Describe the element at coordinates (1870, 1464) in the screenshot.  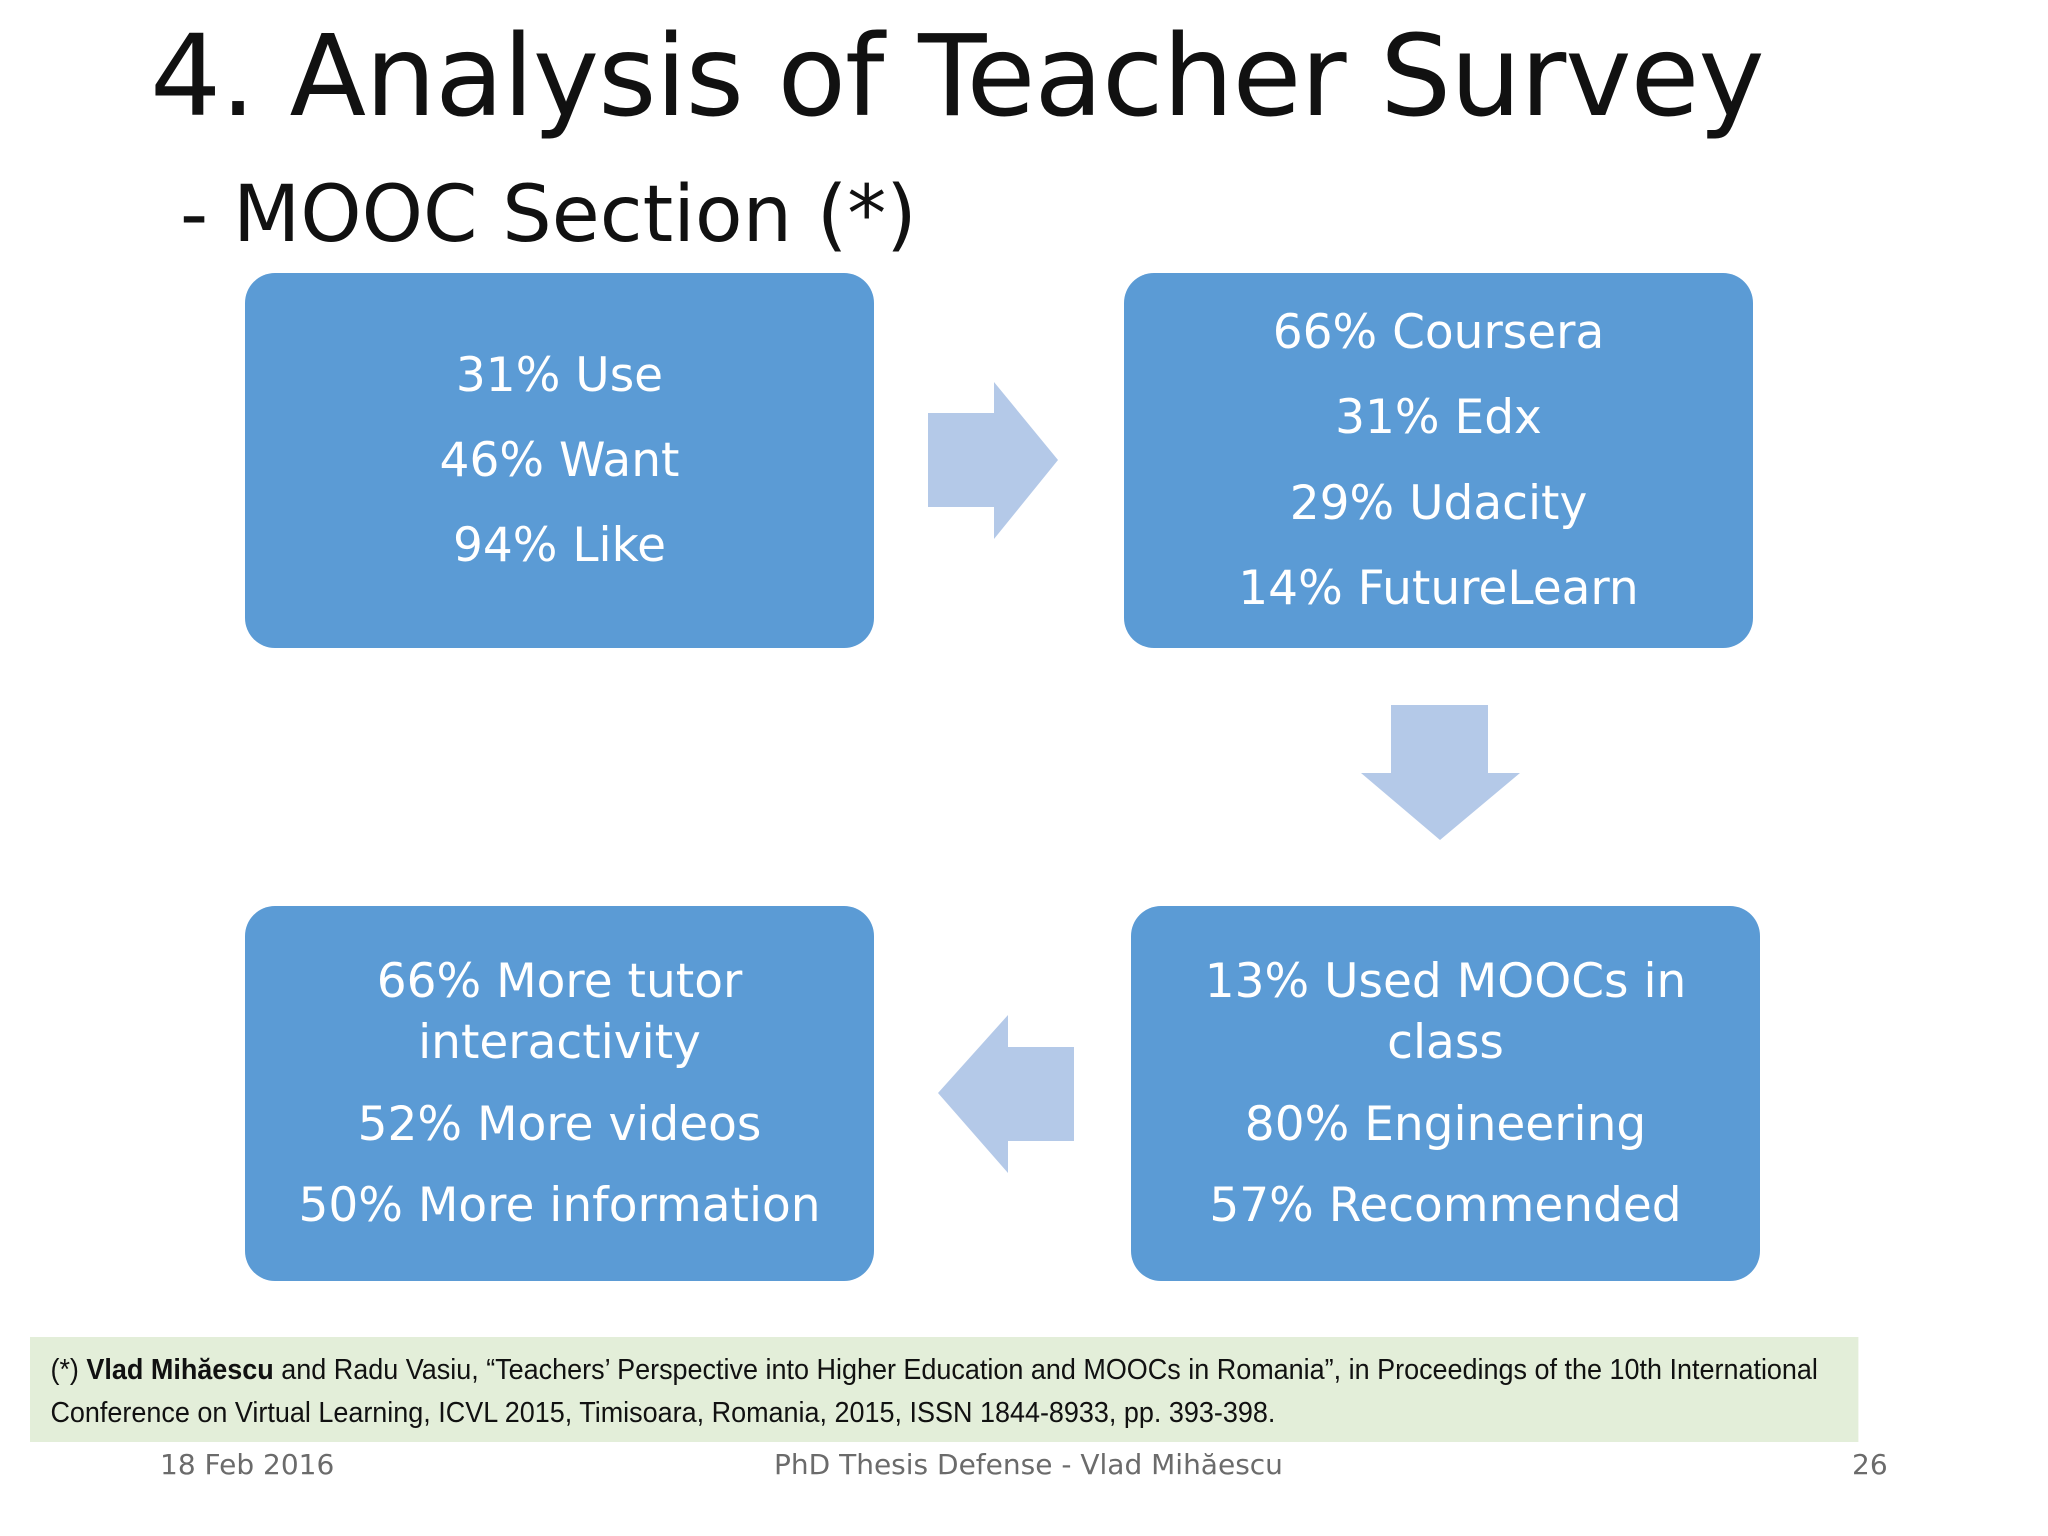
I see `slide-number: 26` at that location.